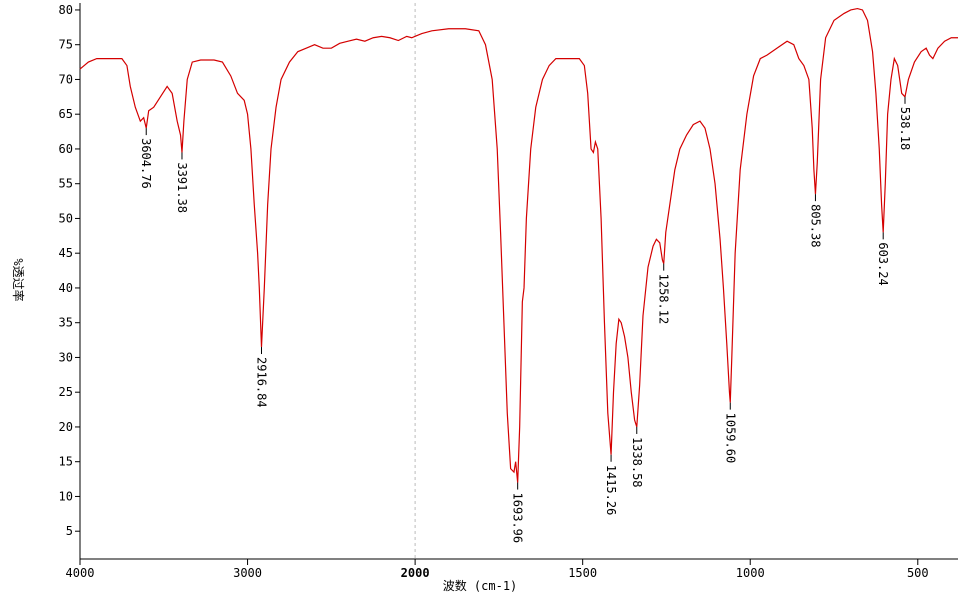  What do you see at coordinates (261, 382) in the screenshot?
I see `peak-label: 2916.84` at bounding box center [261, 382].